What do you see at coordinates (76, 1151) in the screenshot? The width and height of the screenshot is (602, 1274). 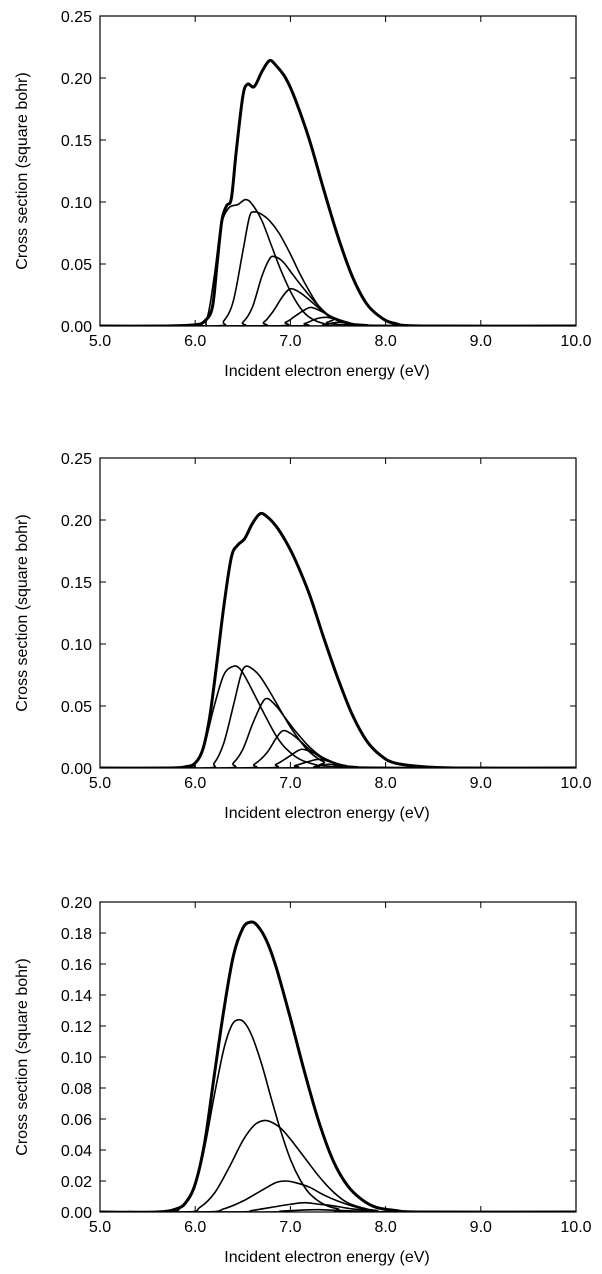 I see `y-tick-label: 0.04` at bounding box center [76, 1151].